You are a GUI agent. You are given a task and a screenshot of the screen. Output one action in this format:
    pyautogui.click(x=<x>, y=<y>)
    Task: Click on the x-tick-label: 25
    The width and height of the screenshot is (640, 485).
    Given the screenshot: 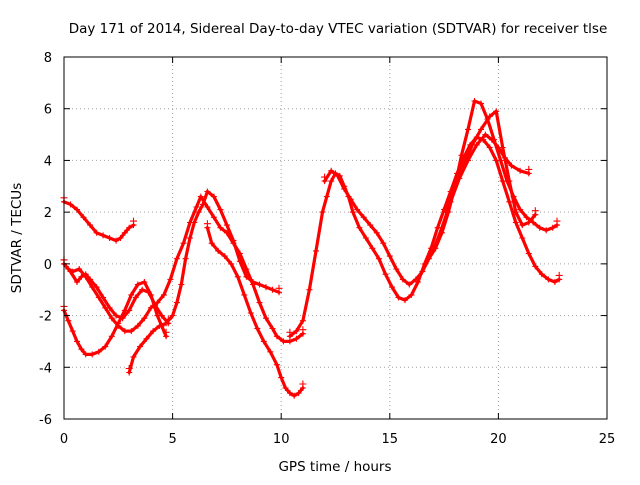 What is the action you would take?
    pyautogui.click(x=607, y=439)
    